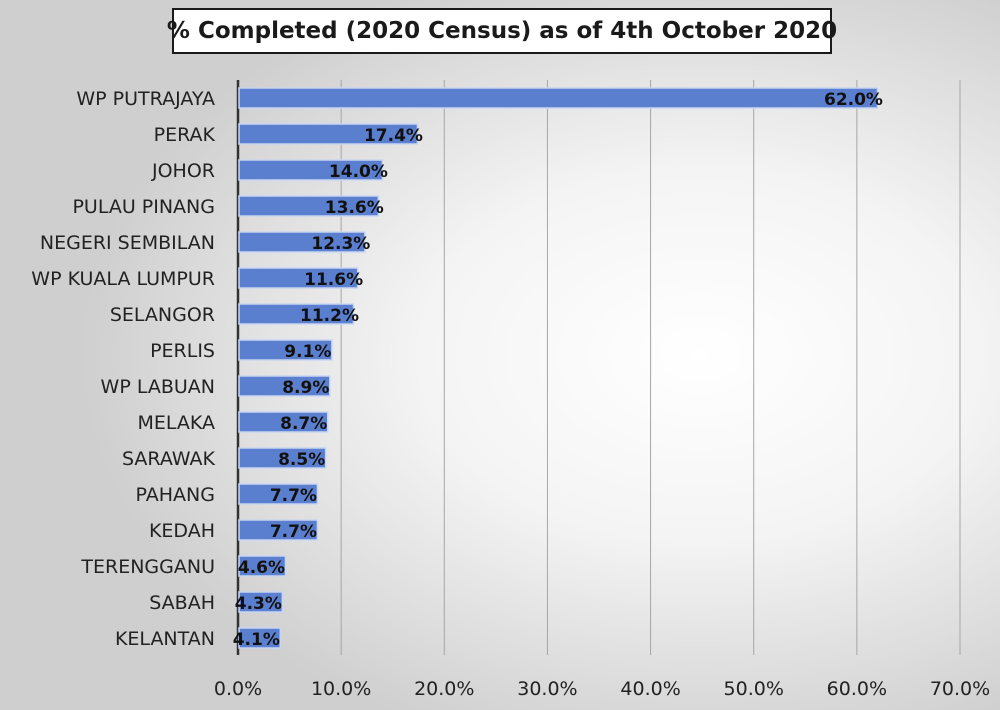  Describe the element at coordinates (123, 279) in the screenshot. I see `category-label: WP KUALA LUMPUR` at that location.